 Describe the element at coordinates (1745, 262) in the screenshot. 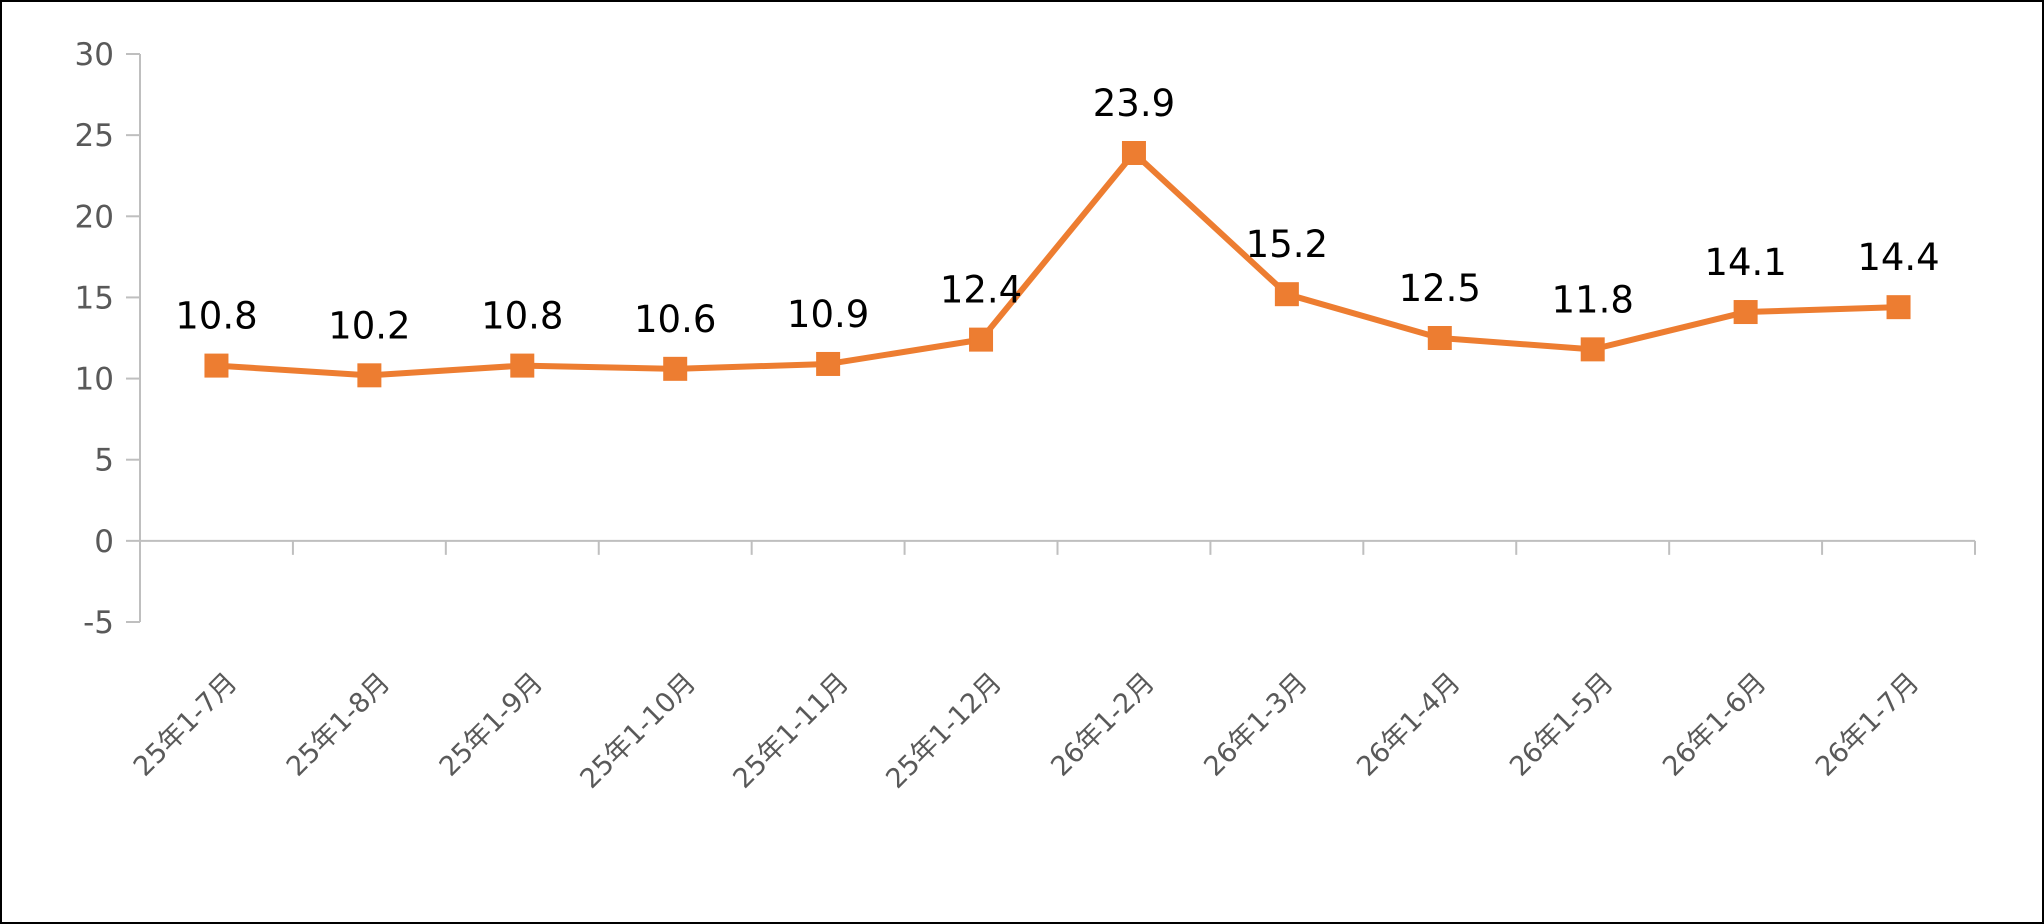

I see `data-label: 14.1` at that location.